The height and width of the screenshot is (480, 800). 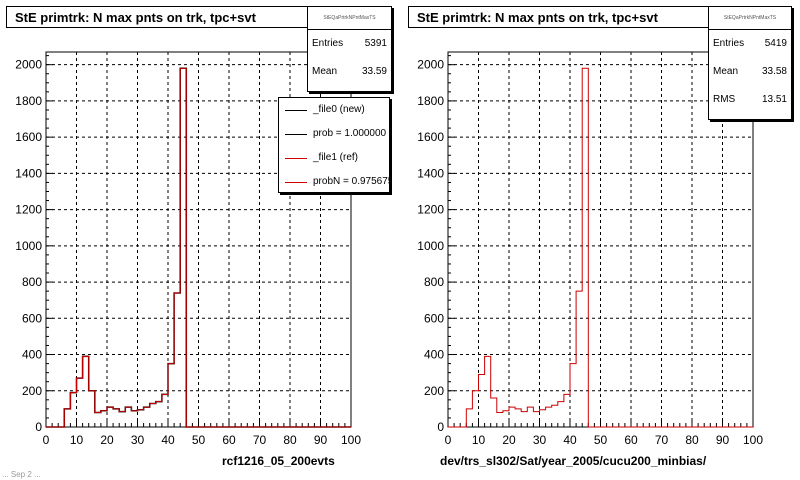 I want to click on right-x-tick-label: 90, so click(x=723, y=440).